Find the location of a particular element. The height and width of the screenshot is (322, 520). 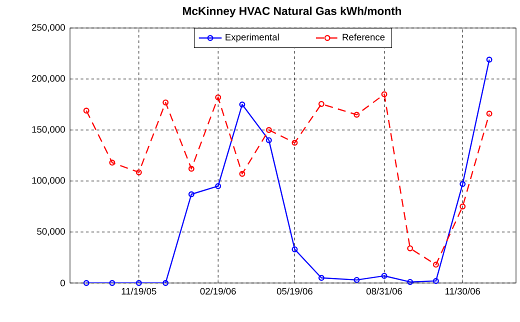

x-tick-label: 11/19/05 is located at coordinates (139, 291).